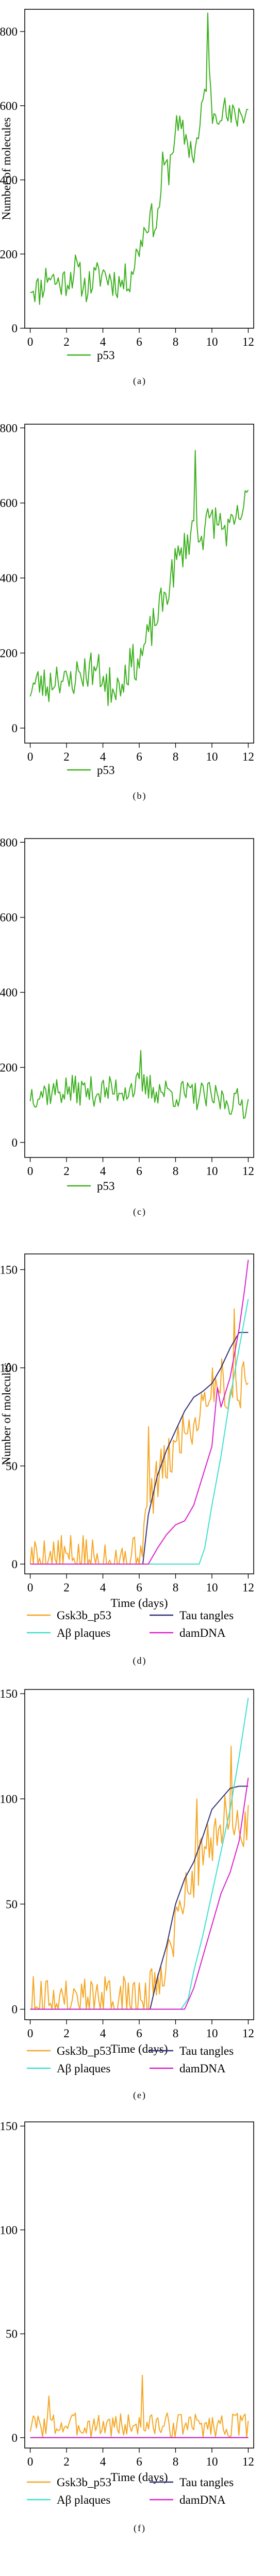 The width and height of the screenshot is (280, 2576). What do you see at coordinates (139, 2096) in the screenshot?
I see `panel-caption: (e)` at bounding box center [139, 2096].